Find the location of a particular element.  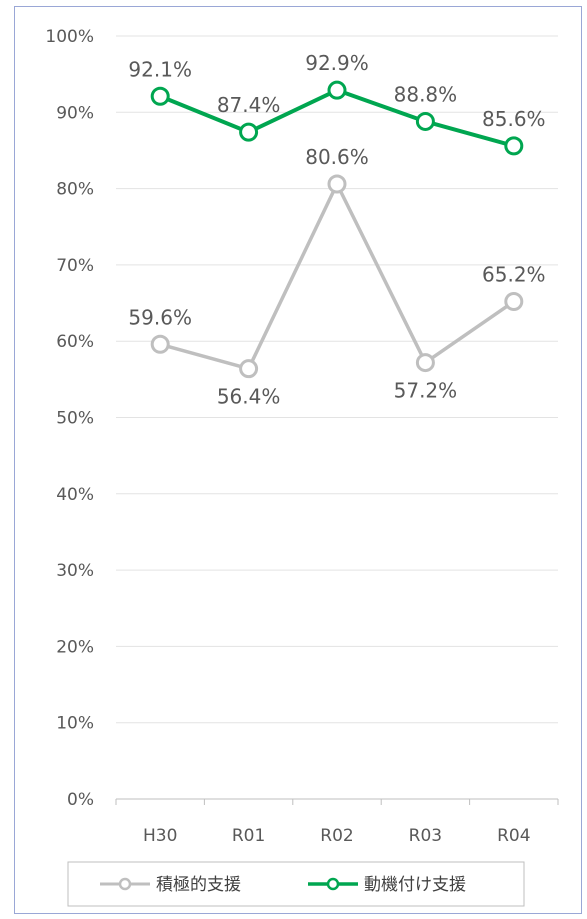

legend-label-series-0: 積極的支援 is located at coordinates (198, 885).